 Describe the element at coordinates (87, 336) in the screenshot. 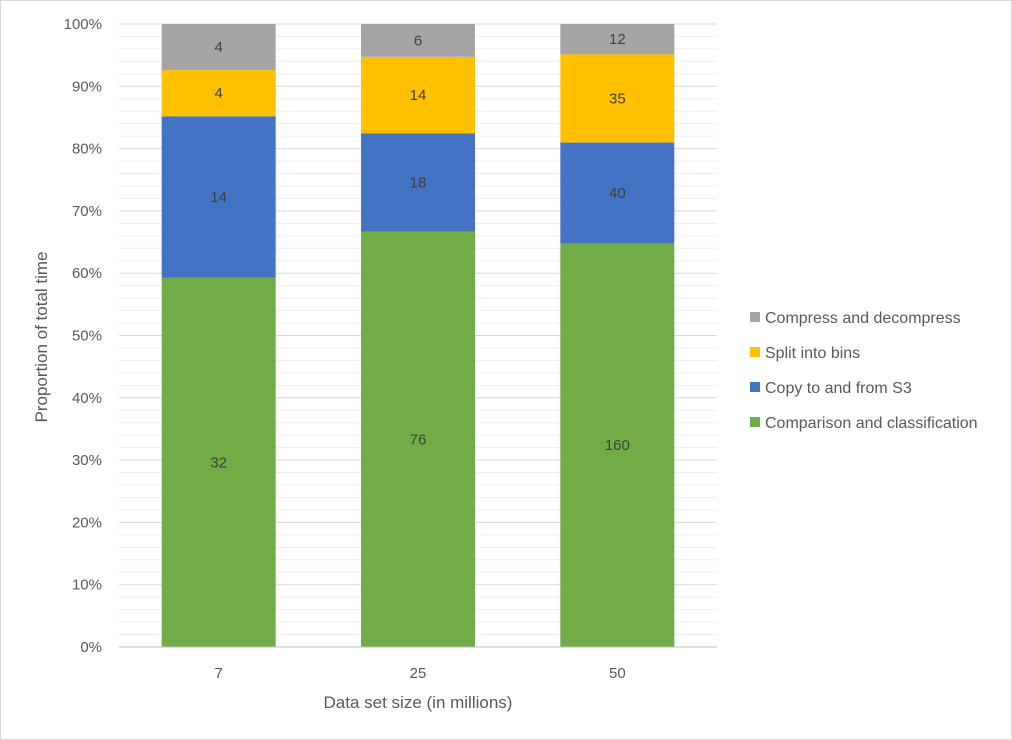

I see `y-tick-label: 50%` at that location.